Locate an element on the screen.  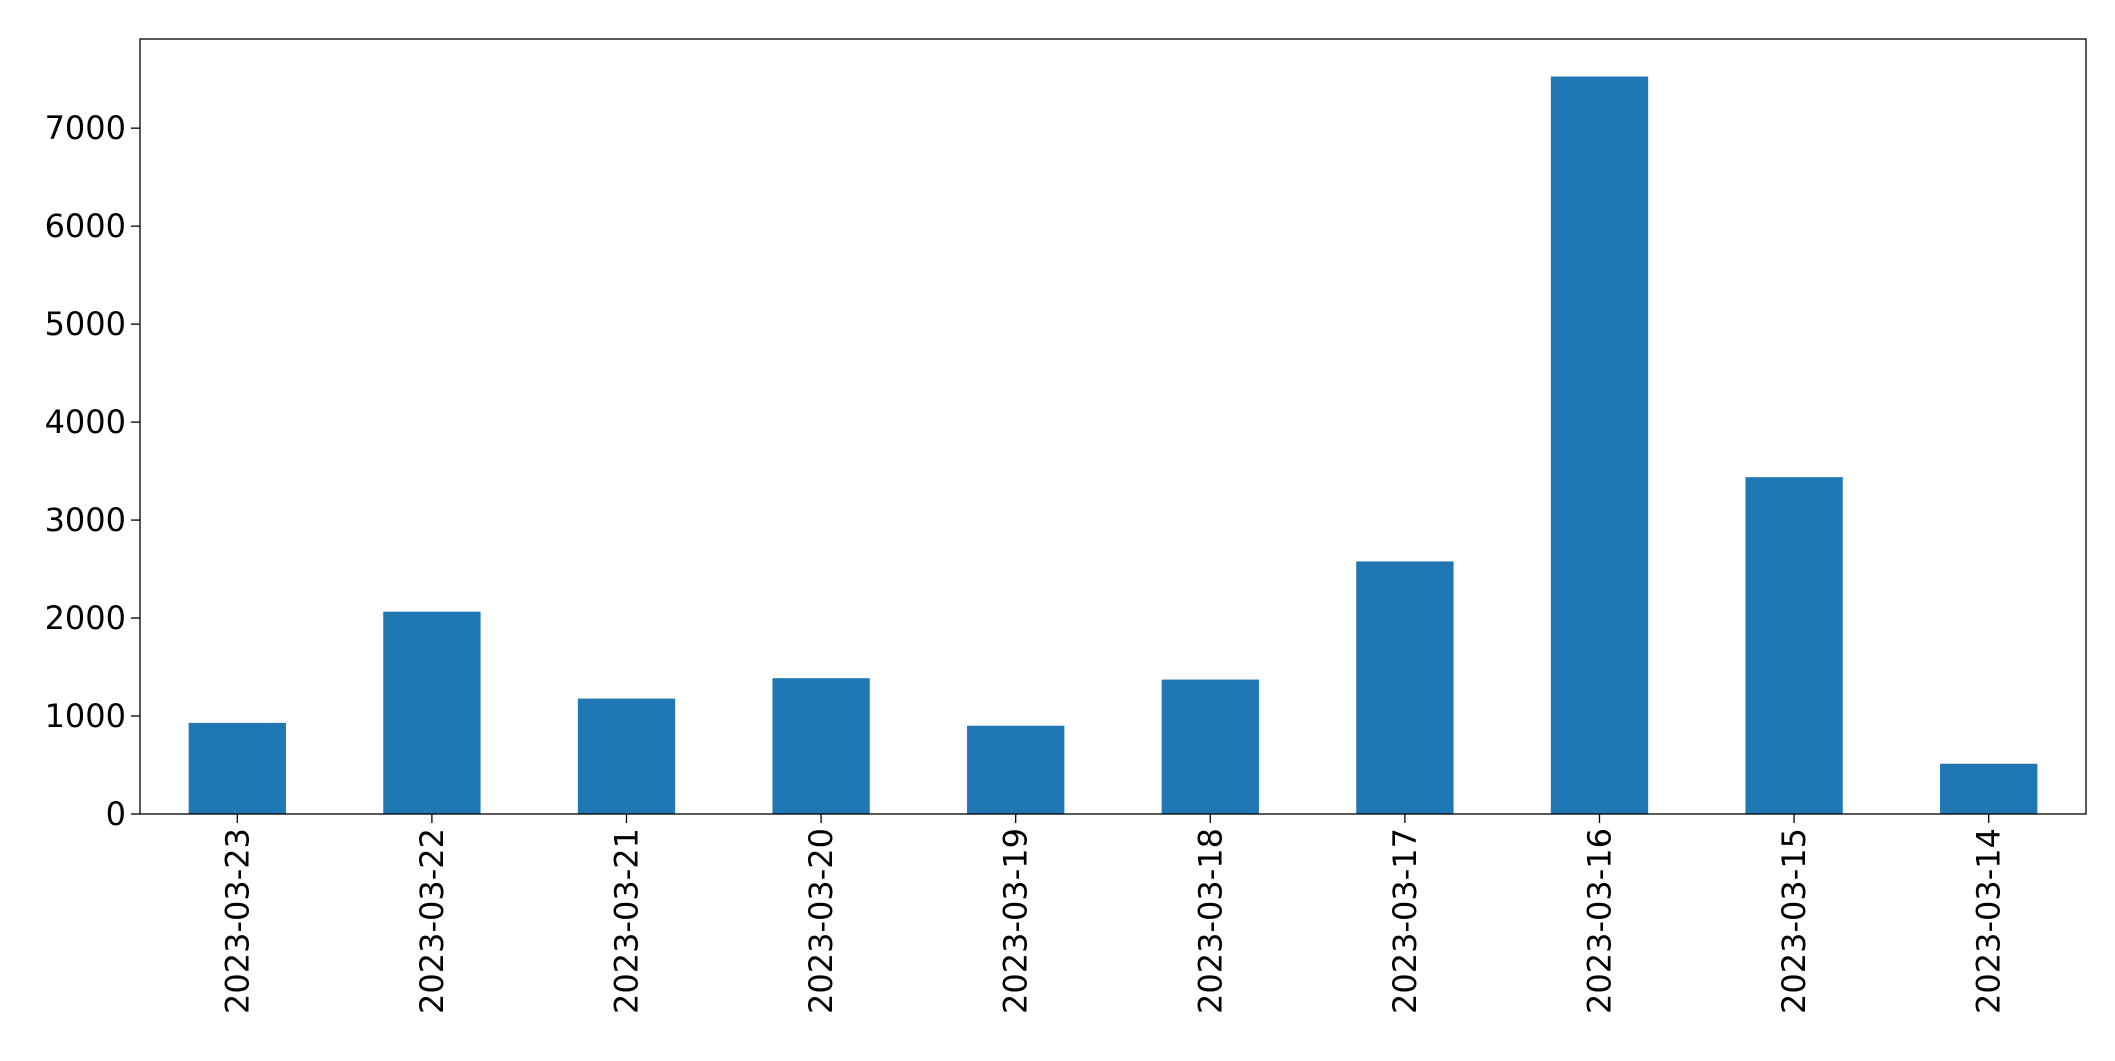
x-tick-label: 2023-03-16 is located at coordinates (1600, 921).